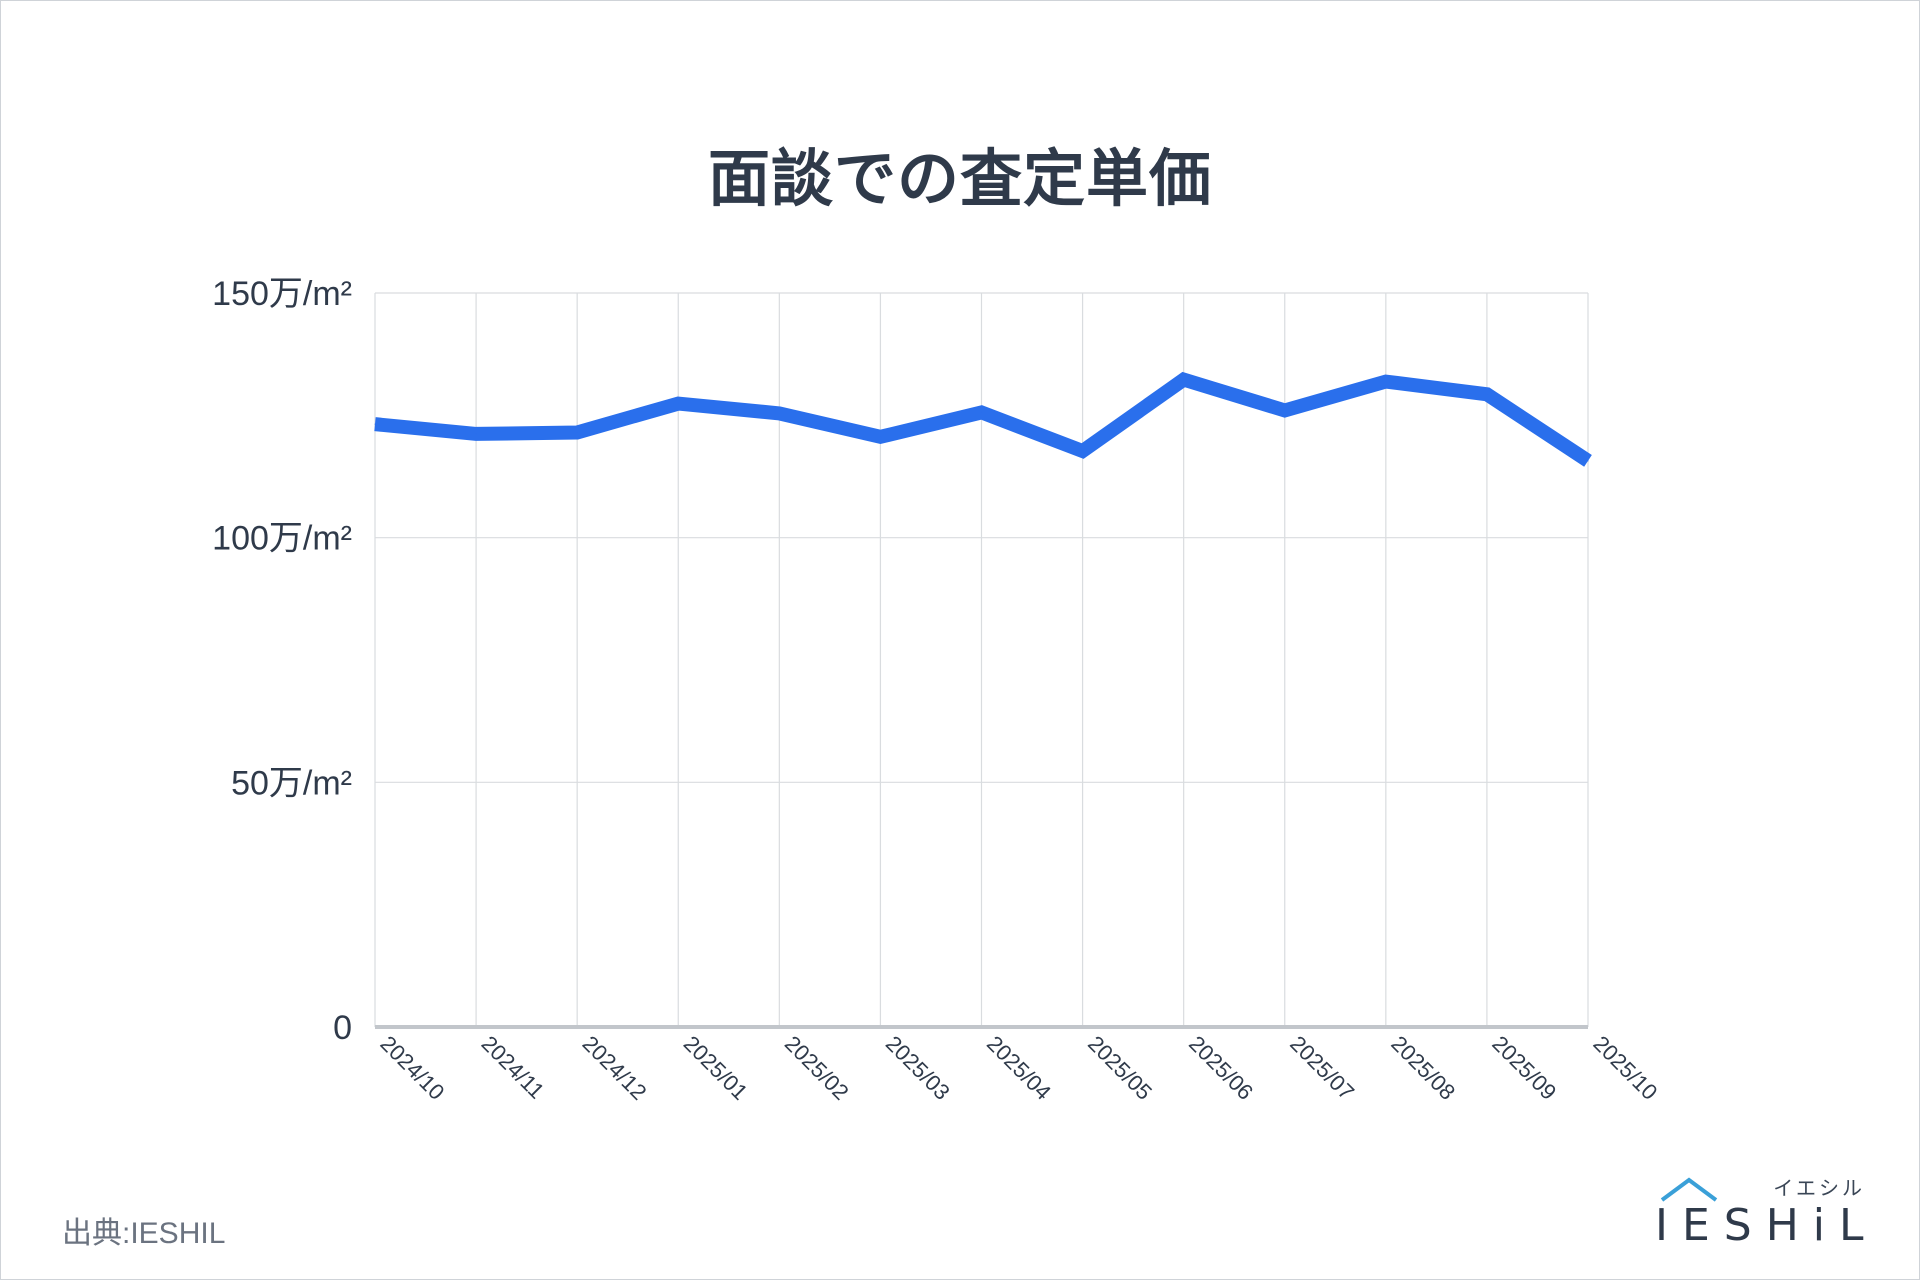 The image size is (1920, 1280). I want to click on x-tick-label: 2025/03, so click(918, 1068).